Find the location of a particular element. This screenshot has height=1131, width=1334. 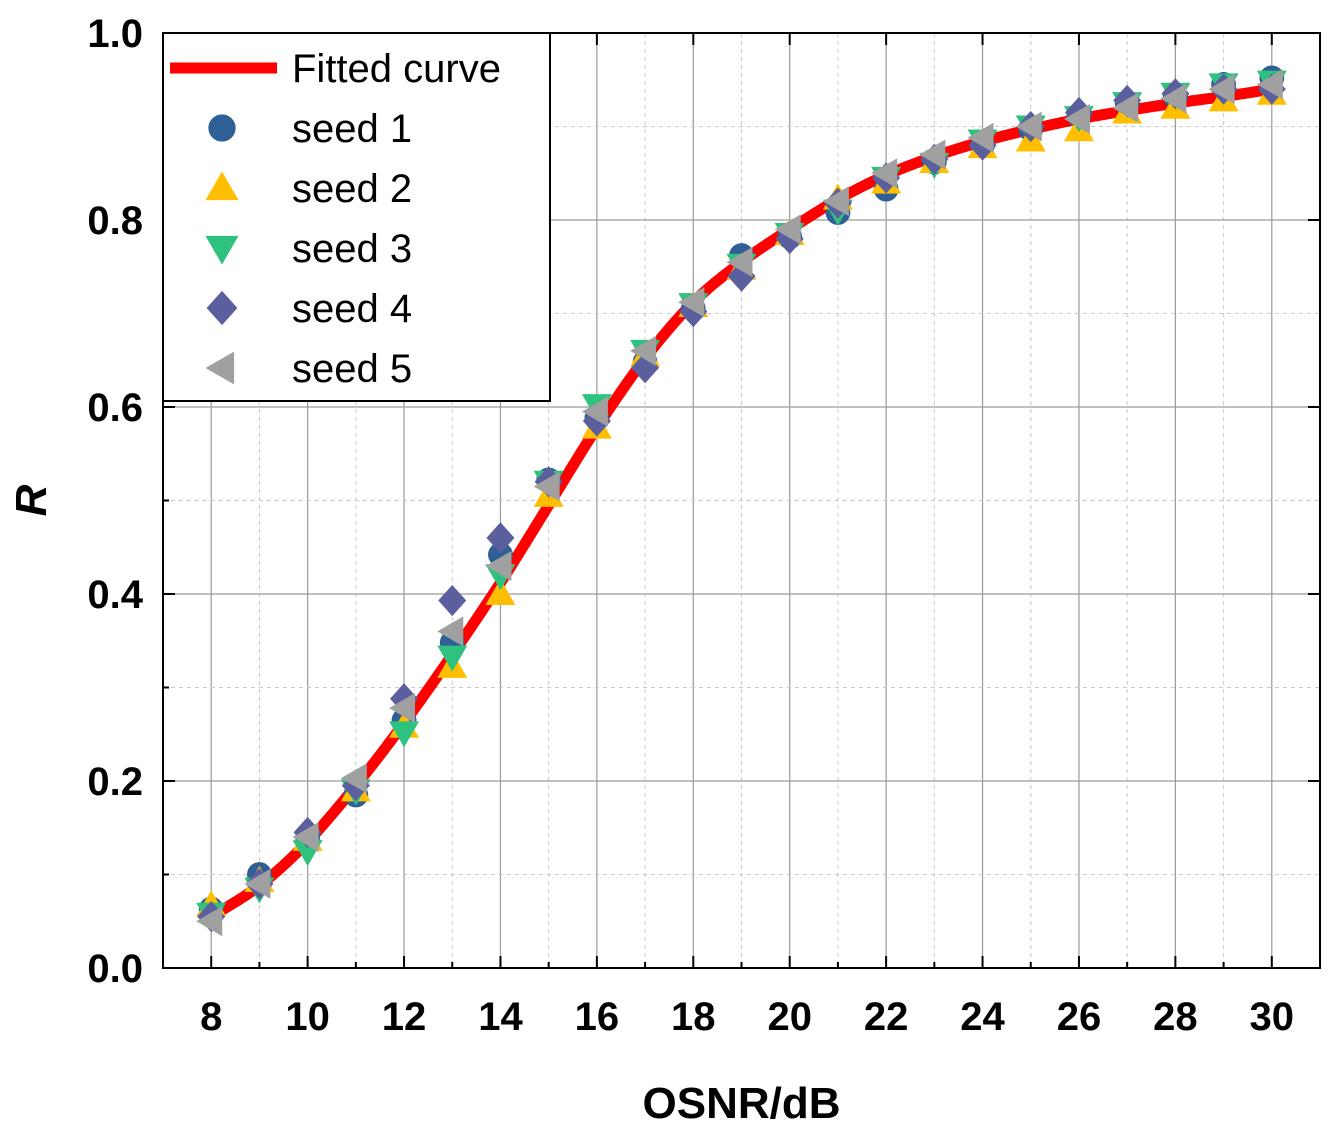

x-tick-label: 30 is located at coordinates (1272, 1017).